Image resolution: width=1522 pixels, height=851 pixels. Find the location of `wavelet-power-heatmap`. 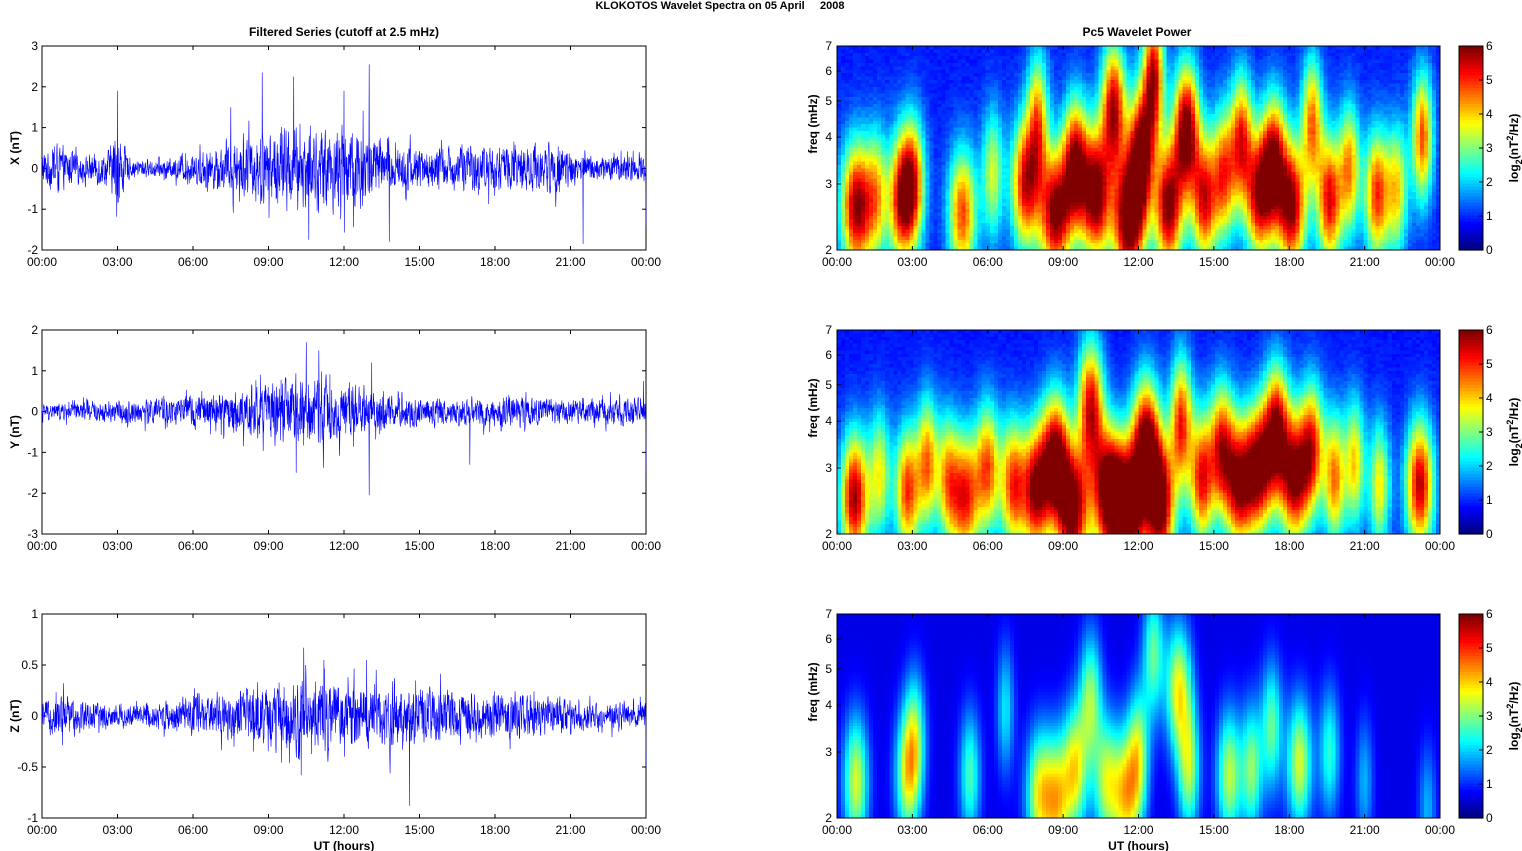

wavelet-power-heatmap is located at coordinates (1139, 148).